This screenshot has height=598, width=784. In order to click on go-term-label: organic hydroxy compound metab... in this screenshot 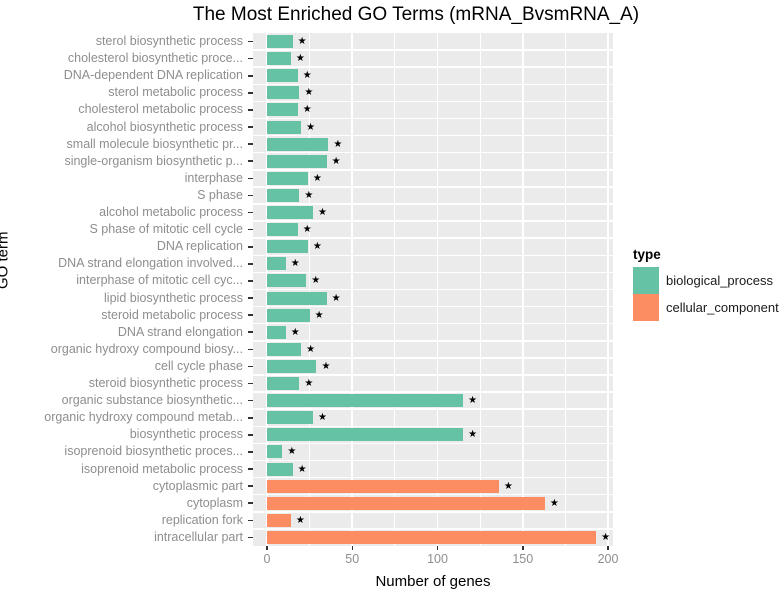, I will do `click(143, 417)`.